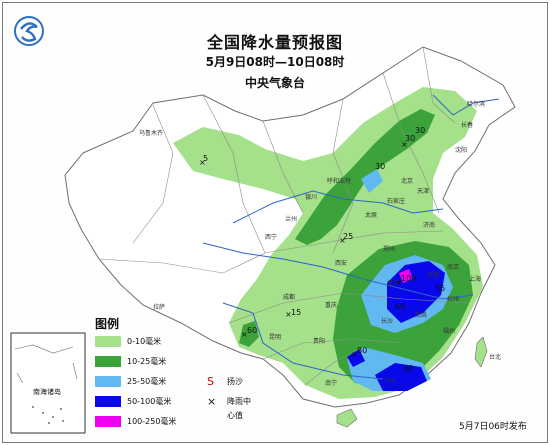 This screenshot has height=445, width=550. What do you see at coordinates (47, 392) in the screenshot?
I see `south-sea-inset-label: 南海诸岛` at bounding box center [47, 392].